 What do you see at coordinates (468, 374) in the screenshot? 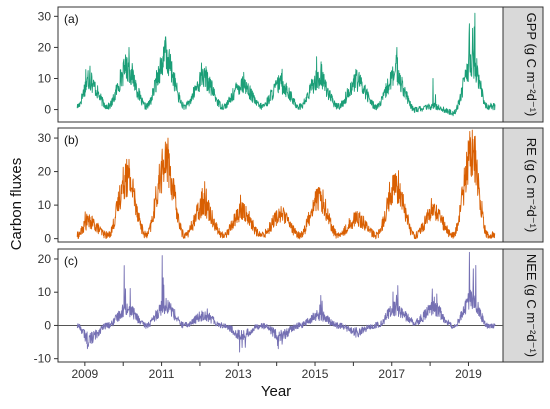
I see `x-tick-label: 2019` at bounding box center [468, 374].